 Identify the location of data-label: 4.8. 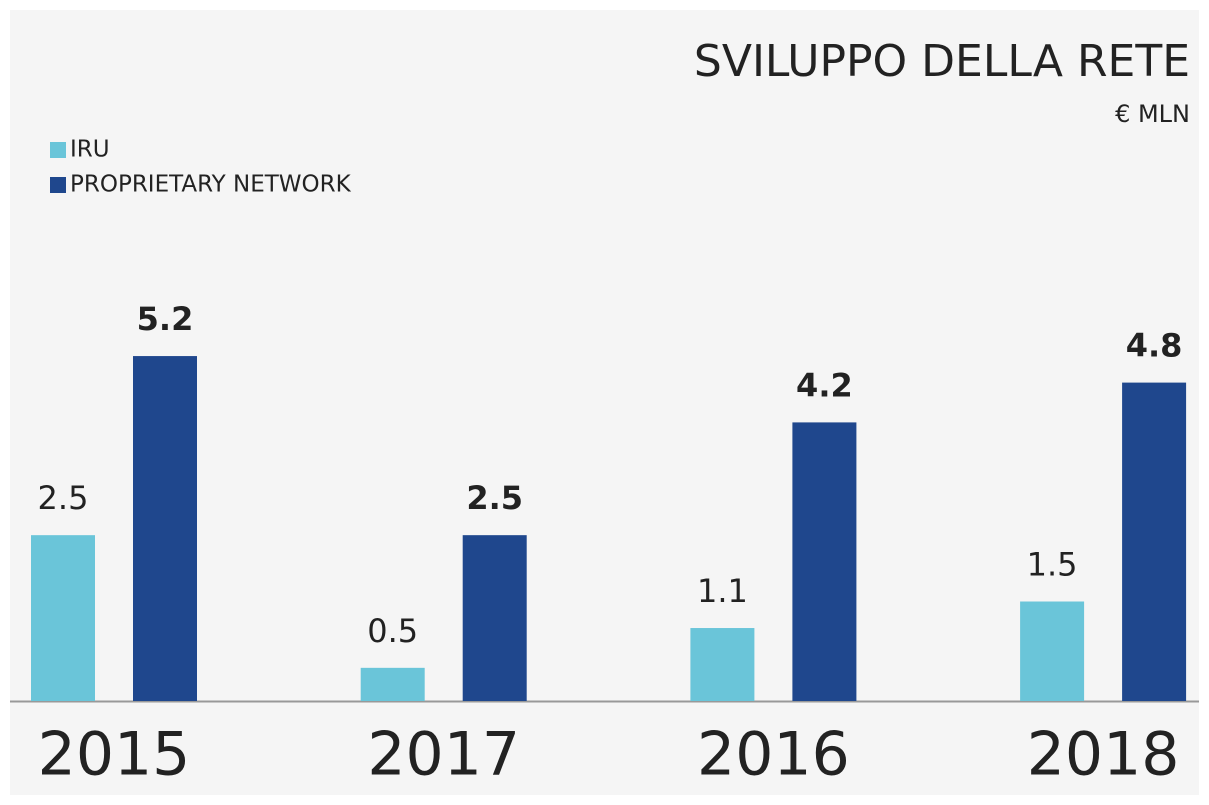
(1154, 346).